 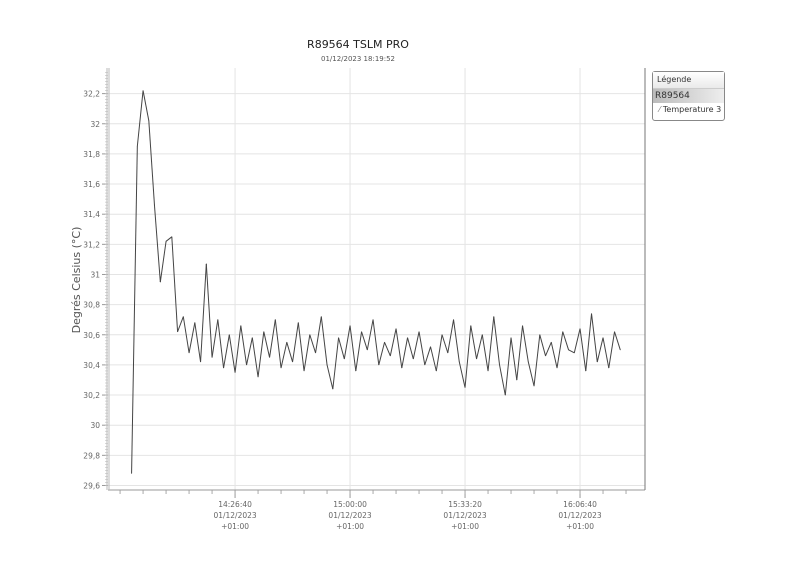 I want to click on y-tick-label: 31, so click(x=95, y=274).